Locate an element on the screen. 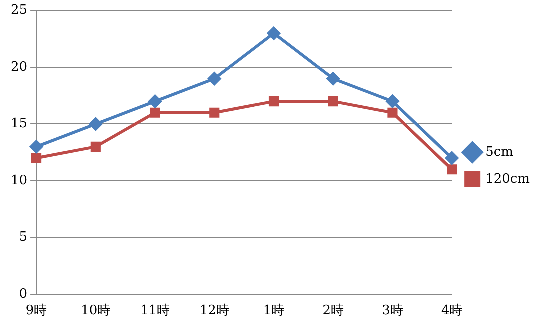 This screenshot has height=330, width=550. legend-label: 5cm is located at coordinates (500, 152).